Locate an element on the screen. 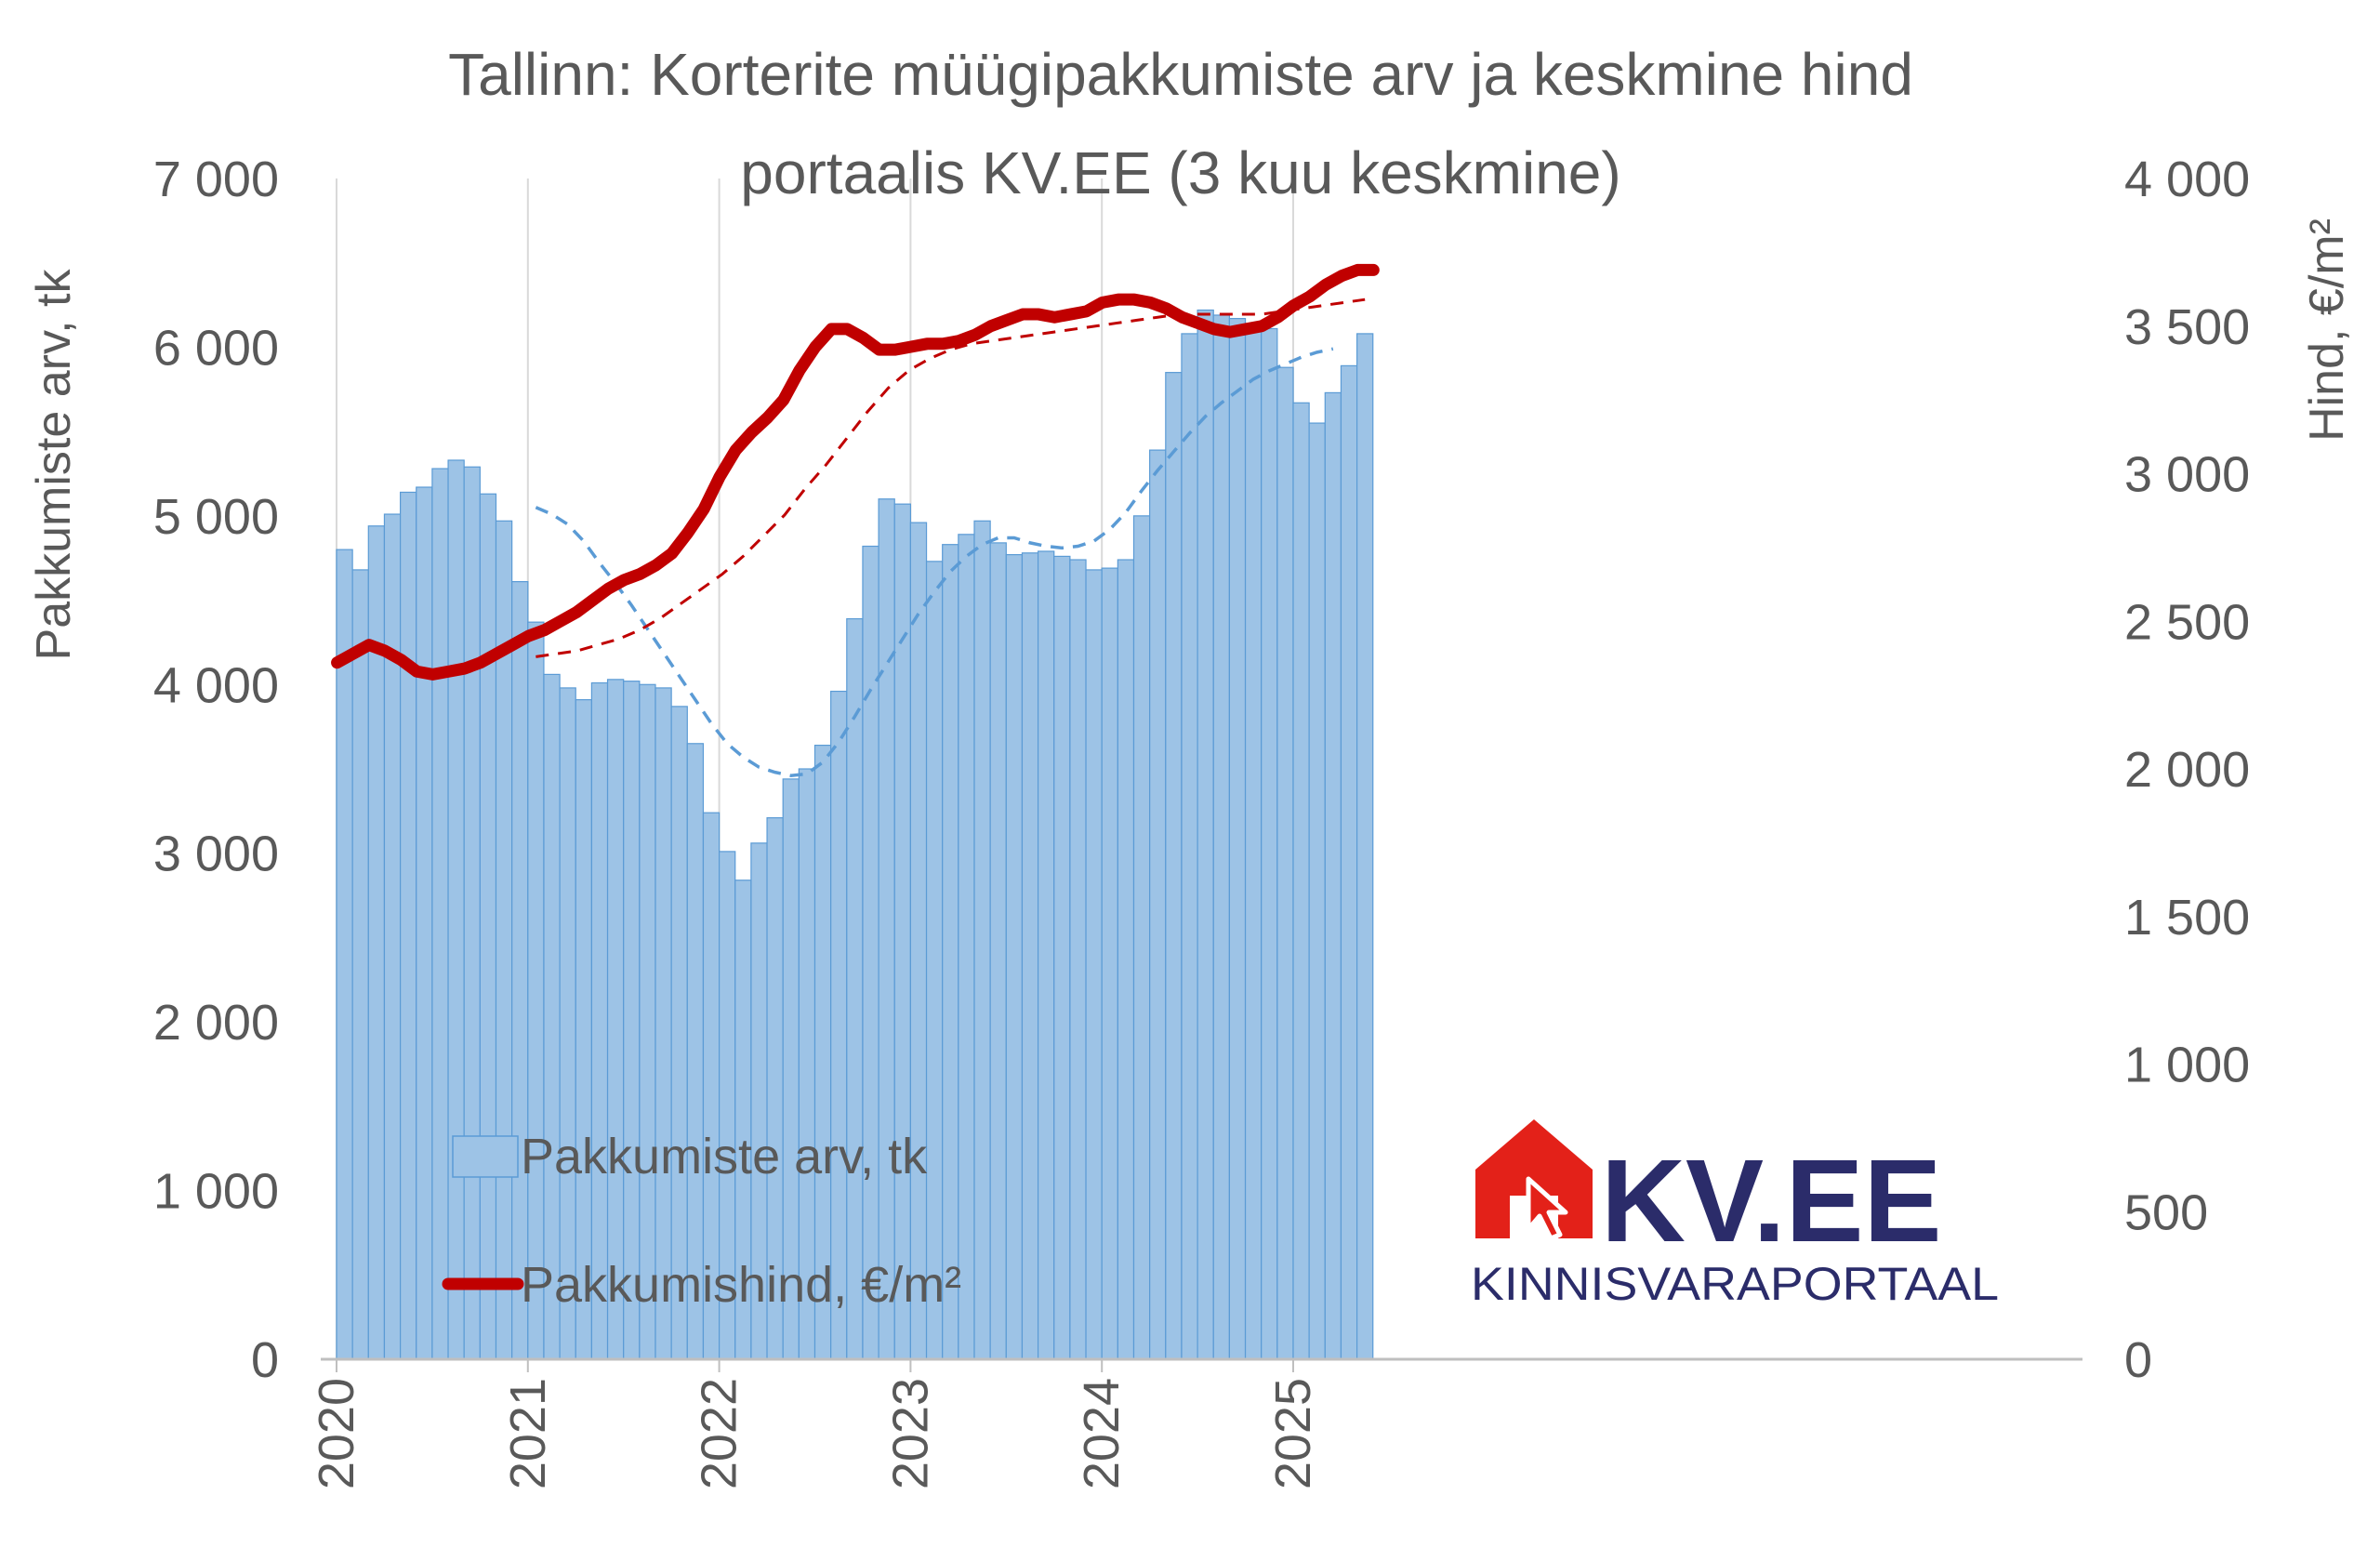 The image size is (2380, 1561). y-right-ticks: 0 500 1 000 1 500 2 000 2 500 3 000 3 500 4 000 is located at coordinates (2187, 770).